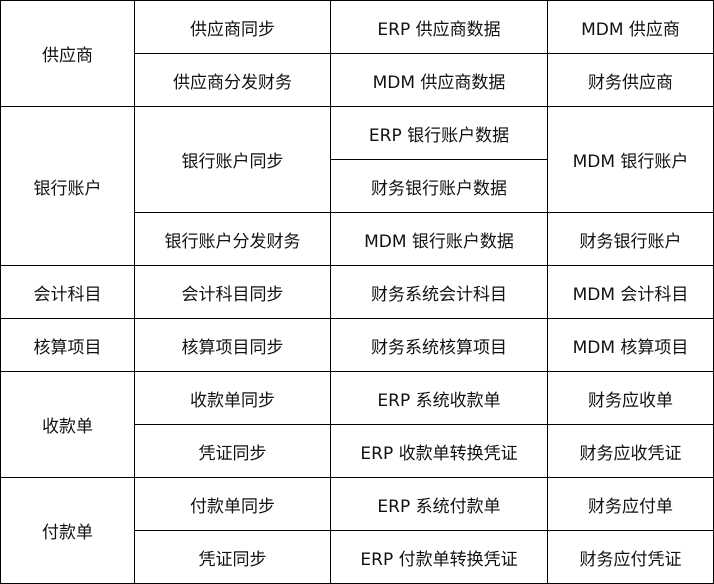 The width and height of the screenshot is (714, 584). I want to click on source-cell: 财务系统会计科目, so click(439, 292).